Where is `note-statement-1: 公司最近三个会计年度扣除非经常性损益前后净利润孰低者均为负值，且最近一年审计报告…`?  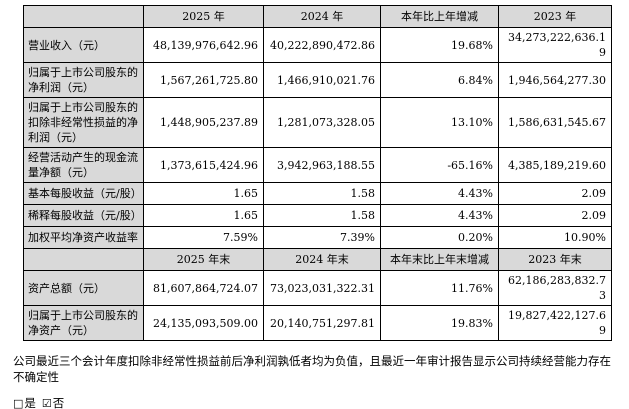 note-statement-1: 公司最近三个会计年度扣除非经常性损益前后净利润孰低者均为负值，且最近一年审计报告… is located at coordinates (312, 369).